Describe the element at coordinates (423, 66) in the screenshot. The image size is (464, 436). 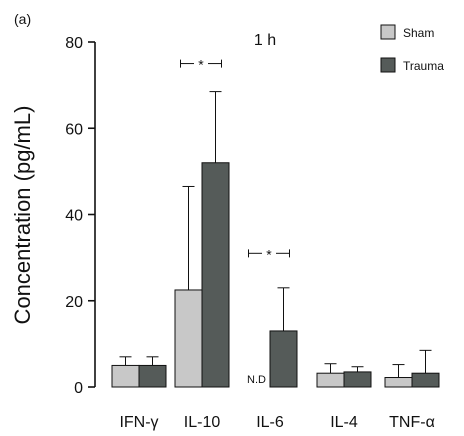
I see `legend-label-trauma: Trauma` at that location.